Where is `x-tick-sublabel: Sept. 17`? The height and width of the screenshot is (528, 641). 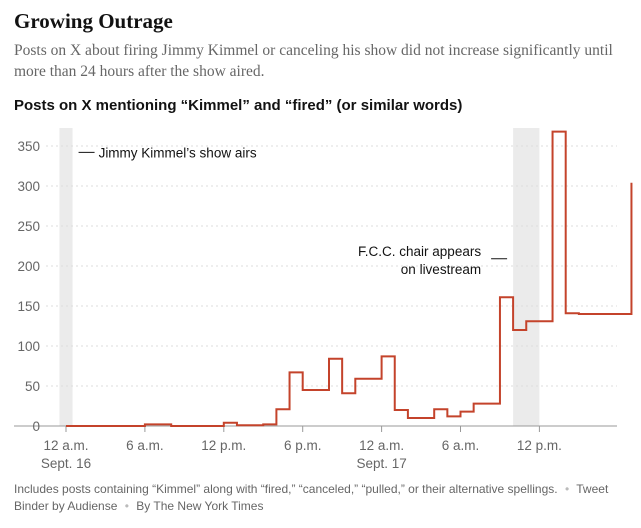
x-tick-sublabel: Sept. 17 is located at coordinates (381, 463).